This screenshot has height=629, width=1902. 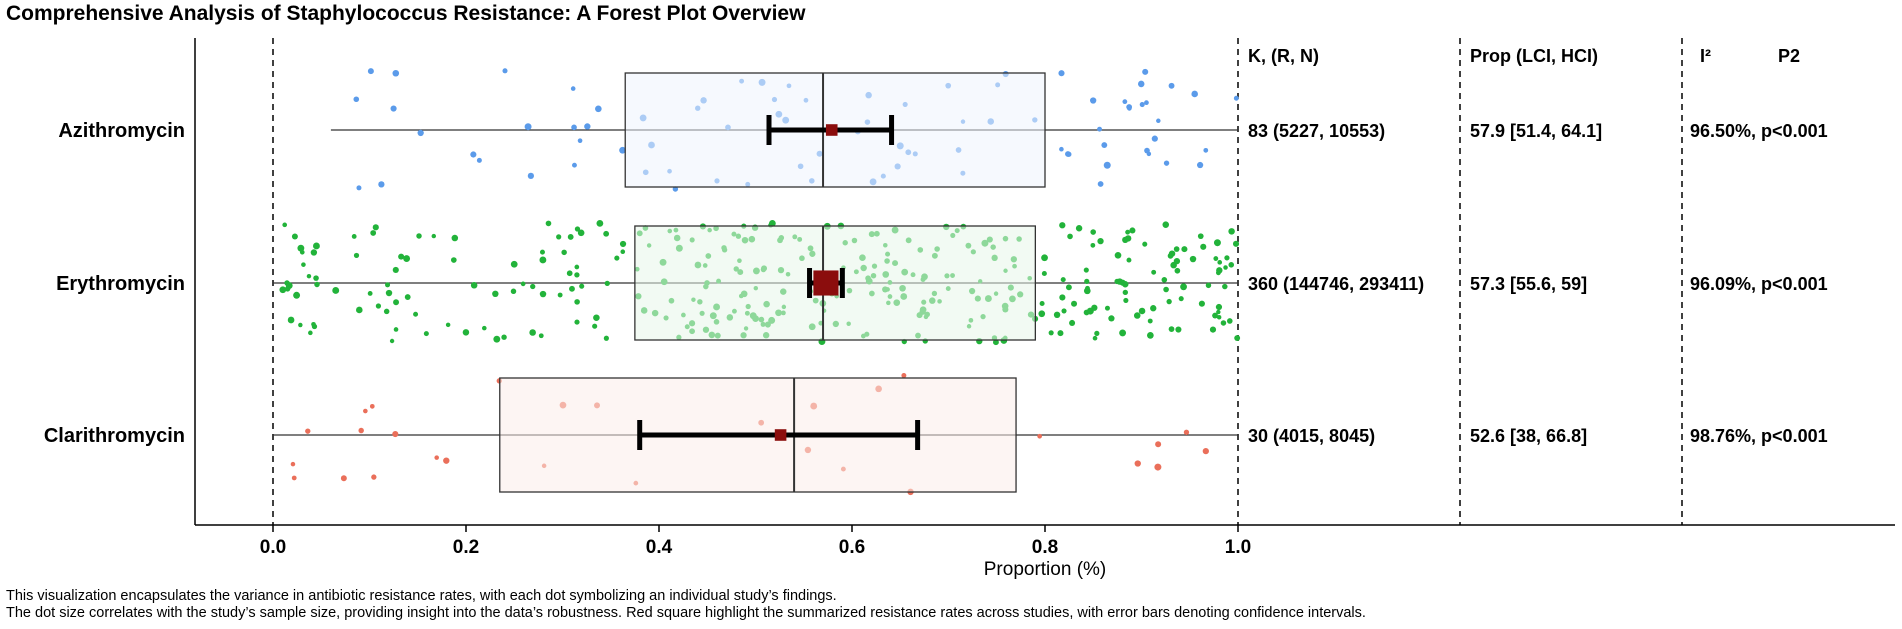 What do you see at coordinates (1759, 436) in the screenshot?
I see `clarithromycin-i2-text: 98.76%, p<0.001` at bounding box center [1759, 436].